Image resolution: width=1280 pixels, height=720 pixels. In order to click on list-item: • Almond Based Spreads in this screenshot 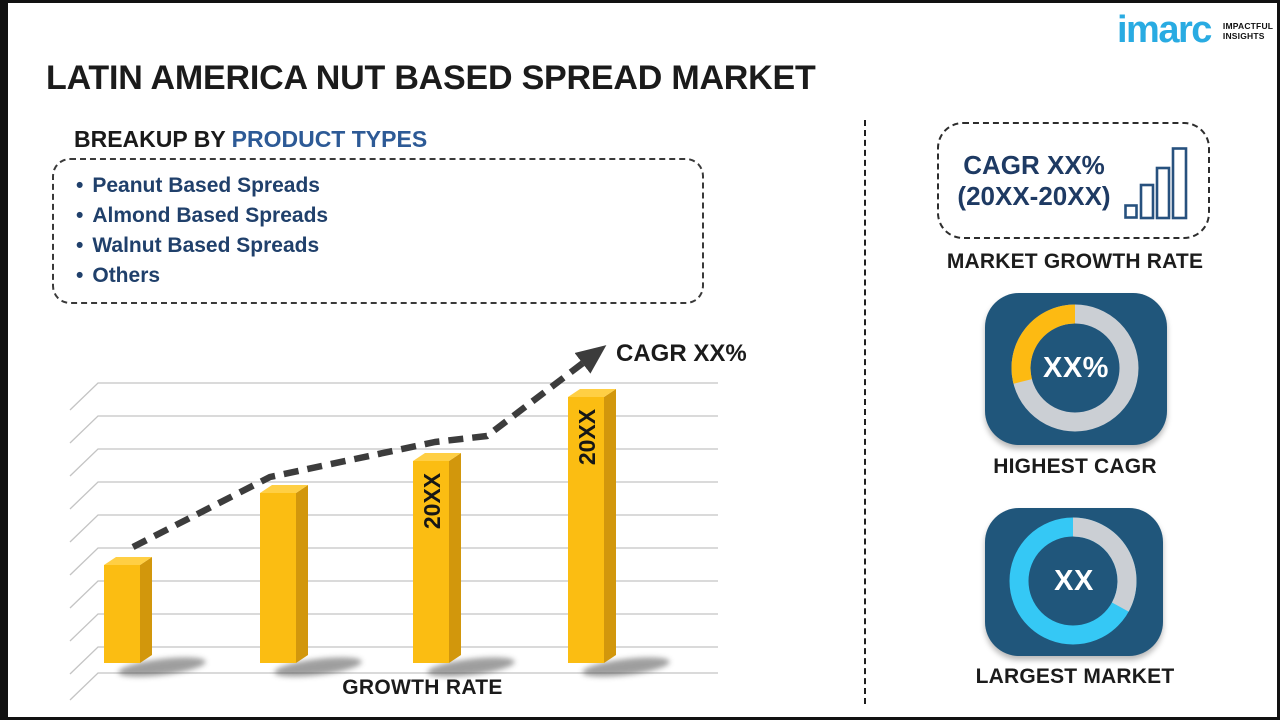, I will do `click(389, 216)`.